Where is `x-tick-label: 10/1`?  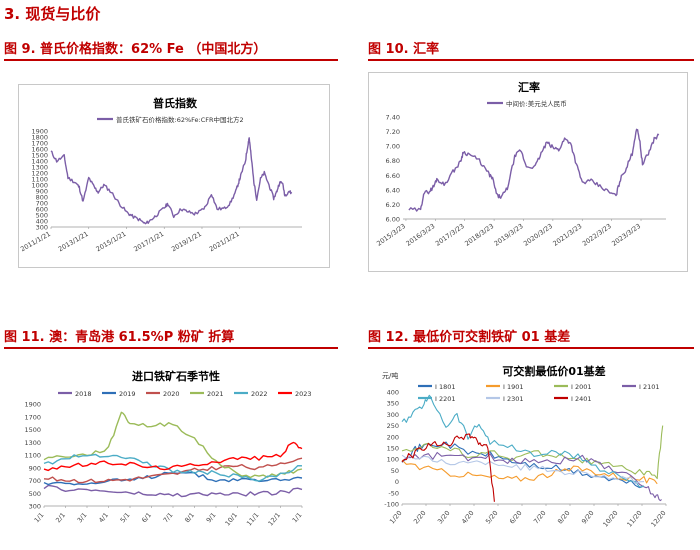 x-tick-label: 10/1 is located at coordinates (232, 519).